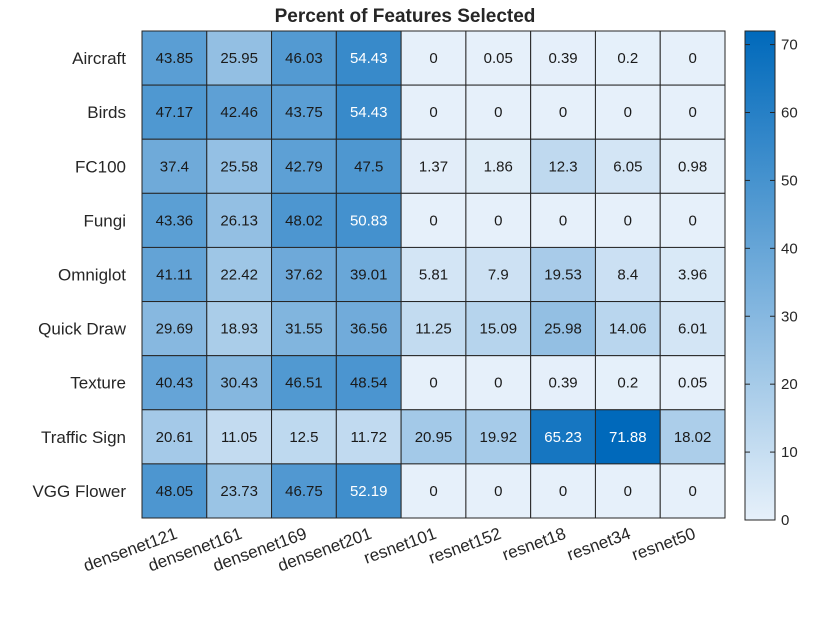  Describe the element at coordinates (498, 166) in the screenshot. I see `cell-value-label: 1.86` at that location.